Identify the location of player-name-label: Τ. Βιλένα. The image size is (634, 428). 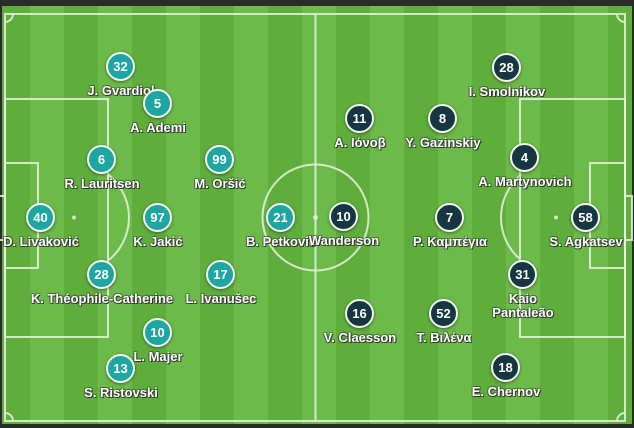
(444, 337).